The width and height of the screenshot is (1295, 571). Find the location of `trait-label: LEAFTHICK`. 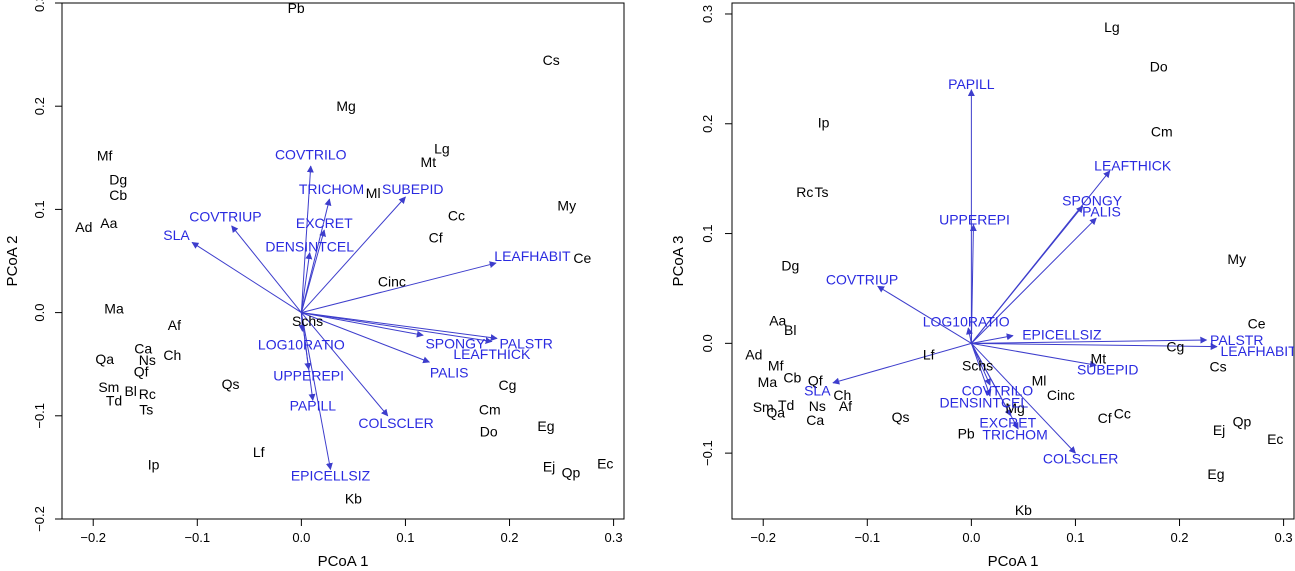

trait-label: LEAFTHICK is located at coordinates (1133, 165).